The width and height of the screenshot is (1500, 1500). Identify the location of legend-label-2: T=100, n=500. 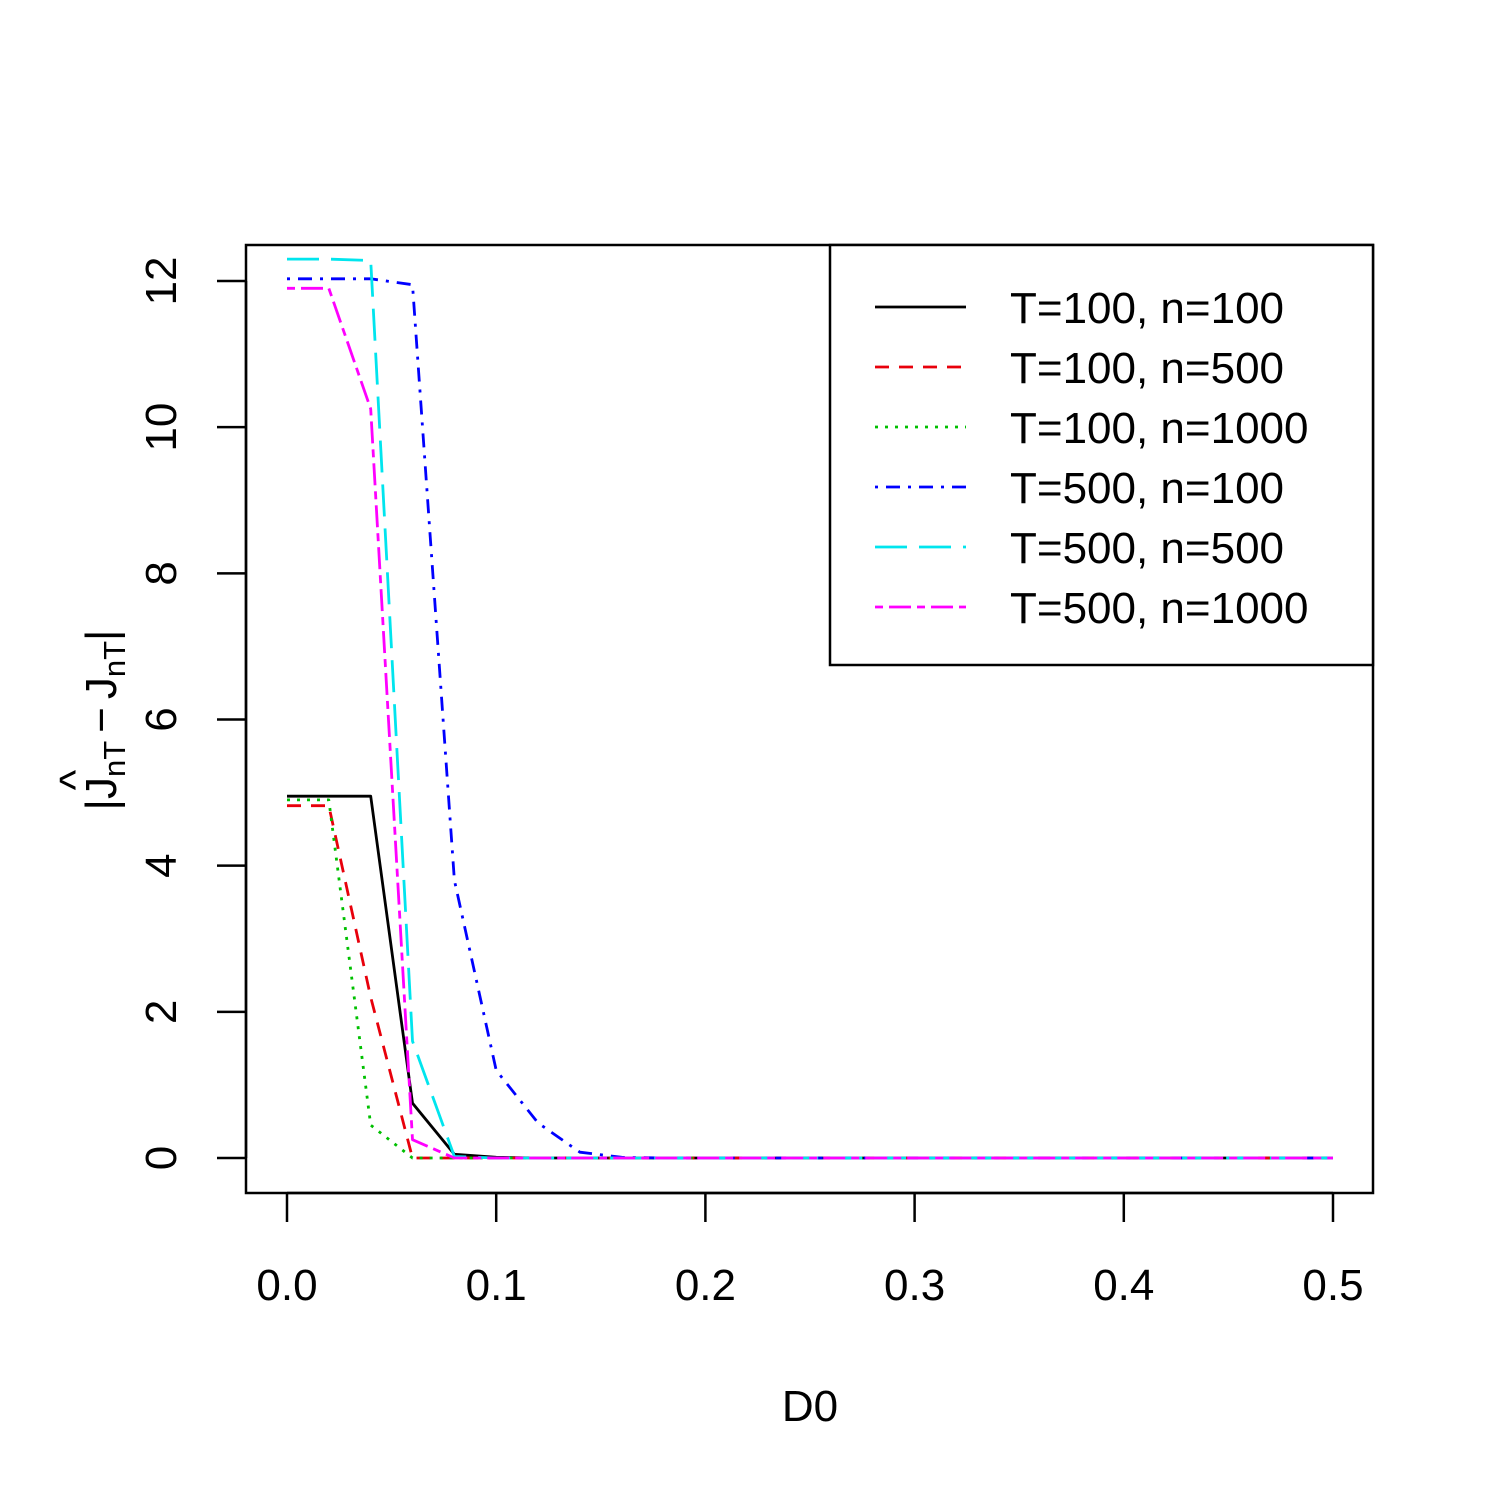
(1147, 368).